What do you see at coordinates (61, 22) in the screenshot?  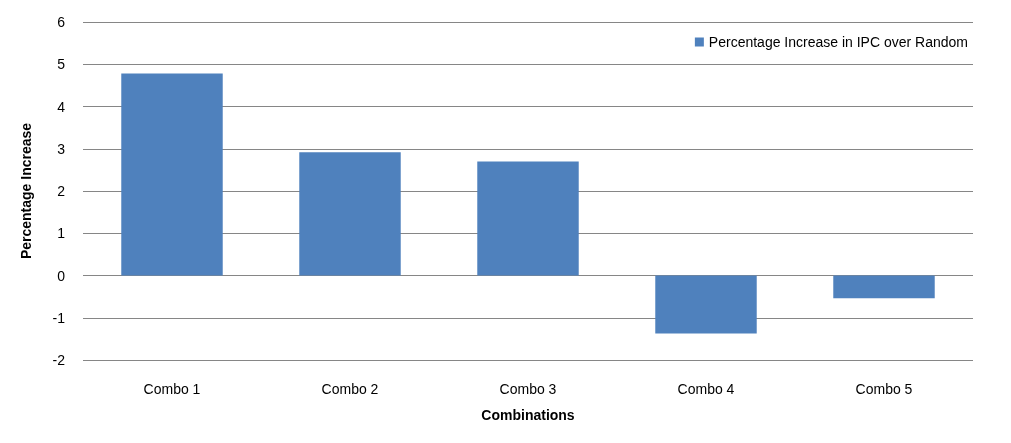 I see `y-tick-label: 6` at bounding box center [61, 22].